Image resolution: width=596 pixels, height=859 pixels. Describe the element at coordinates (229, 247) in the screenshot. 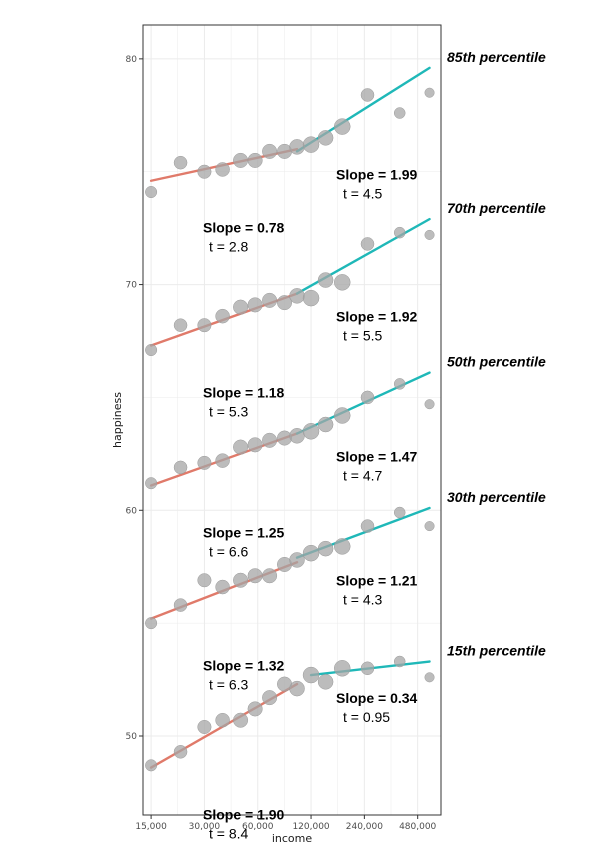

I see `t-low-label: t = 2.8` at that location.